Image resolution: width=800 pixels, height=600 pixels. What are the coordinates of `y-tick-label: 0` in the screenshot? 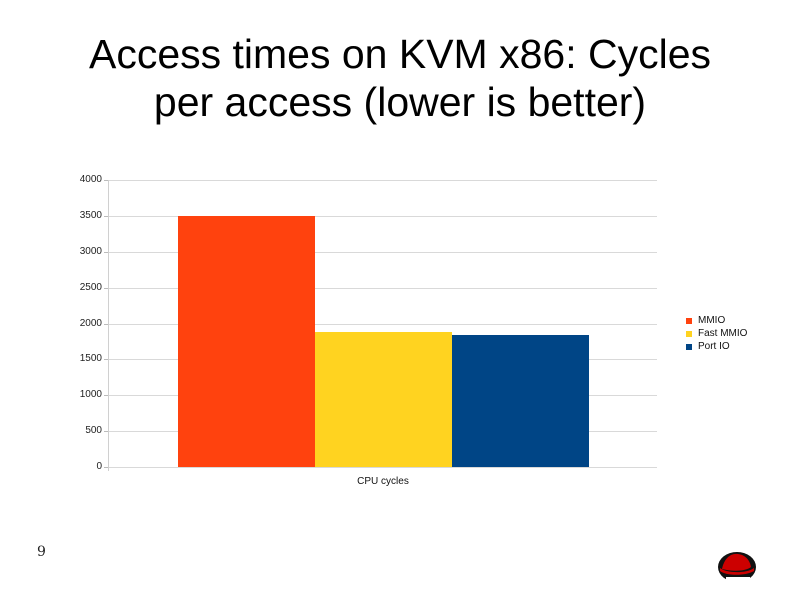 It's located at (99, 466).